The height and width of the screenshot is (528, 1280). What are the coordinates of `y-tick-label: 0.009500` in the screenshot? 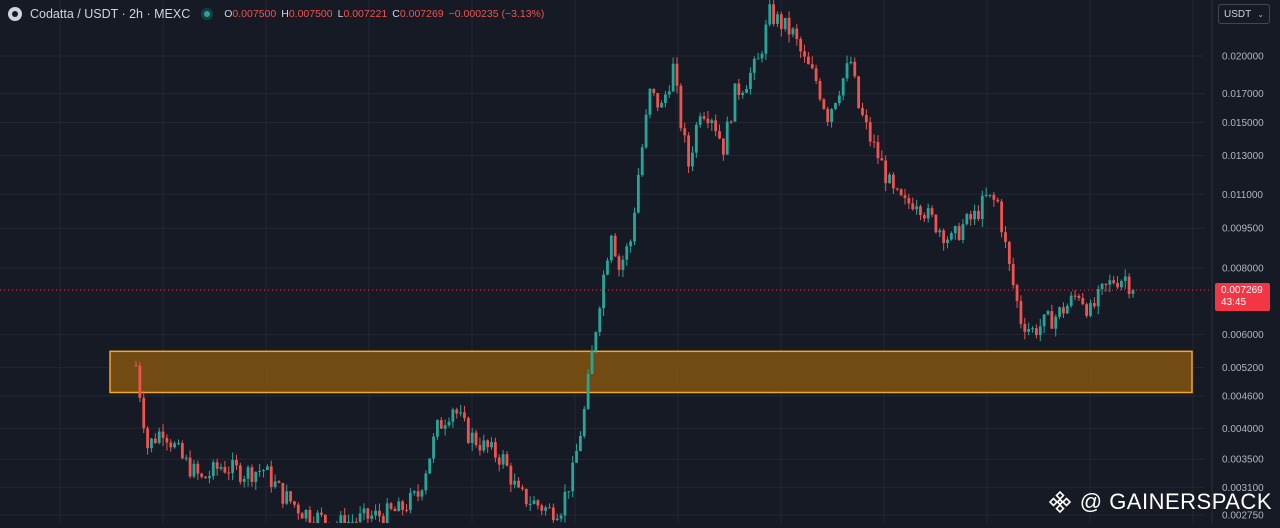 It's located at (1243, 229).